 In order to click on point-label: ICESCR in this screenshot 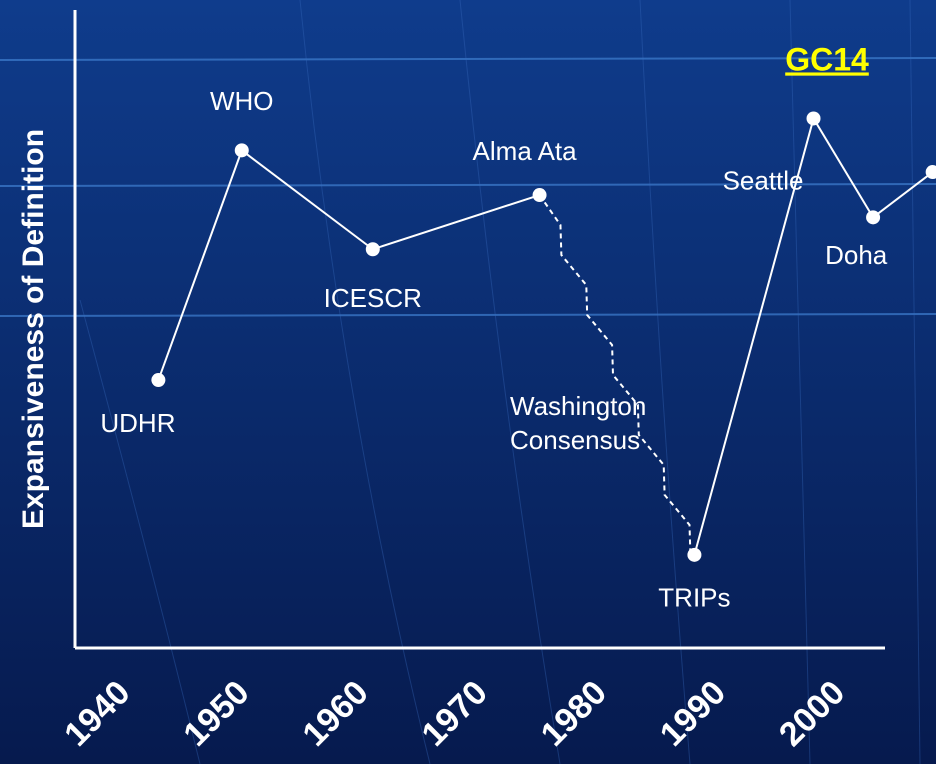, I will do `click(373, 298)`.